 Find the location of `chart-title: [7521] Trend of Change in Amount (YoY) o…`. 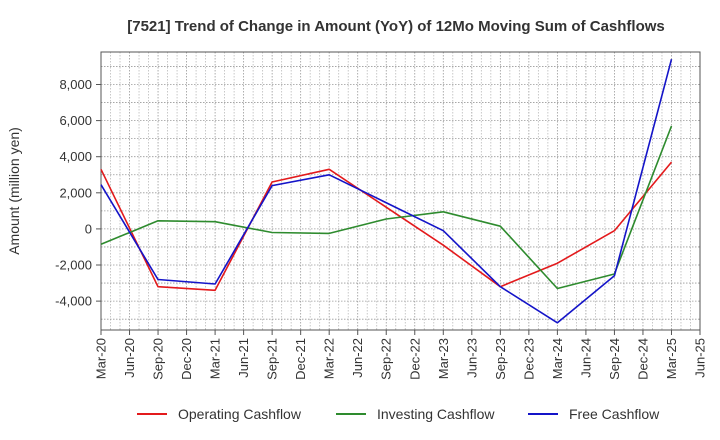

chart-title: [7521] Trend of Change in Amount (YoY) o… is located at coordinates (396, 26).